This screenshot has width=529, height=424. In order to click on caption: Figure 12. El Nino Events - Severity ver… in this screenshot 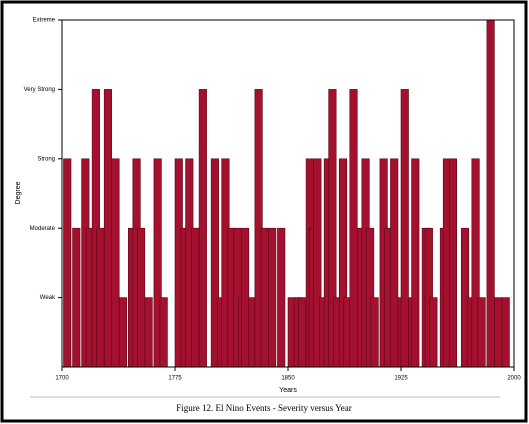, I will do `click(263, 408)`.